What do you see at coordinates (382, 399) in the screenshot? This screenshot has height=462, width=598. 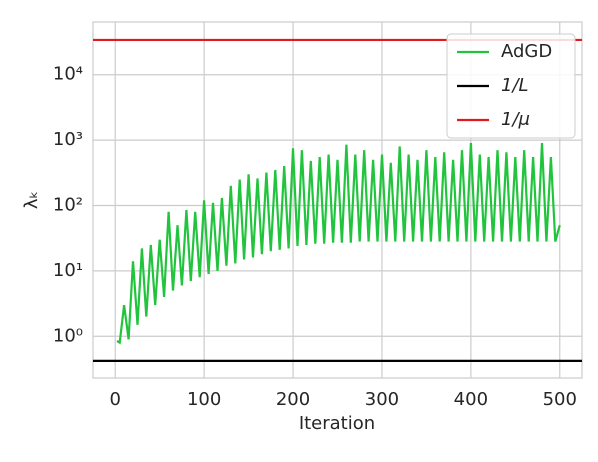 I see `x-tick-label: 300` at bounding box center [382, 399].